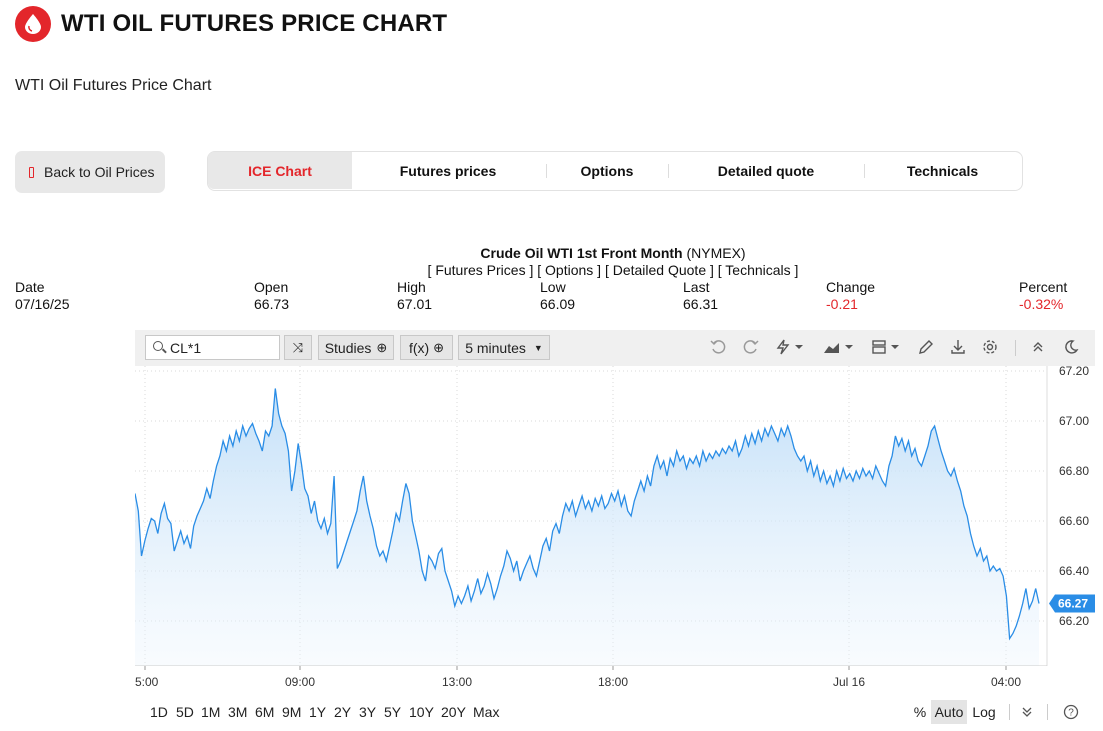  Describe the element at coordinates (238, 712) in the screenshot. I see `range-3m: 3M` at that location.